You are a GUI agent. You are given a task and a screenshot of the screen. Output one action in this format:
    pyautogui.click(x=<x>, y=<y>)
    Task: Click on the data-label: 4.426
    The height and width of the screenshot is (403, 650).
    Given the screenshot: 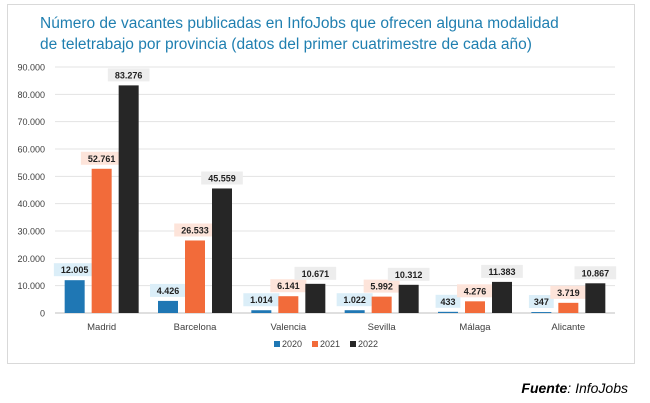 What is the action you would take?
    pyautogui.click(x=168, y=291)
    